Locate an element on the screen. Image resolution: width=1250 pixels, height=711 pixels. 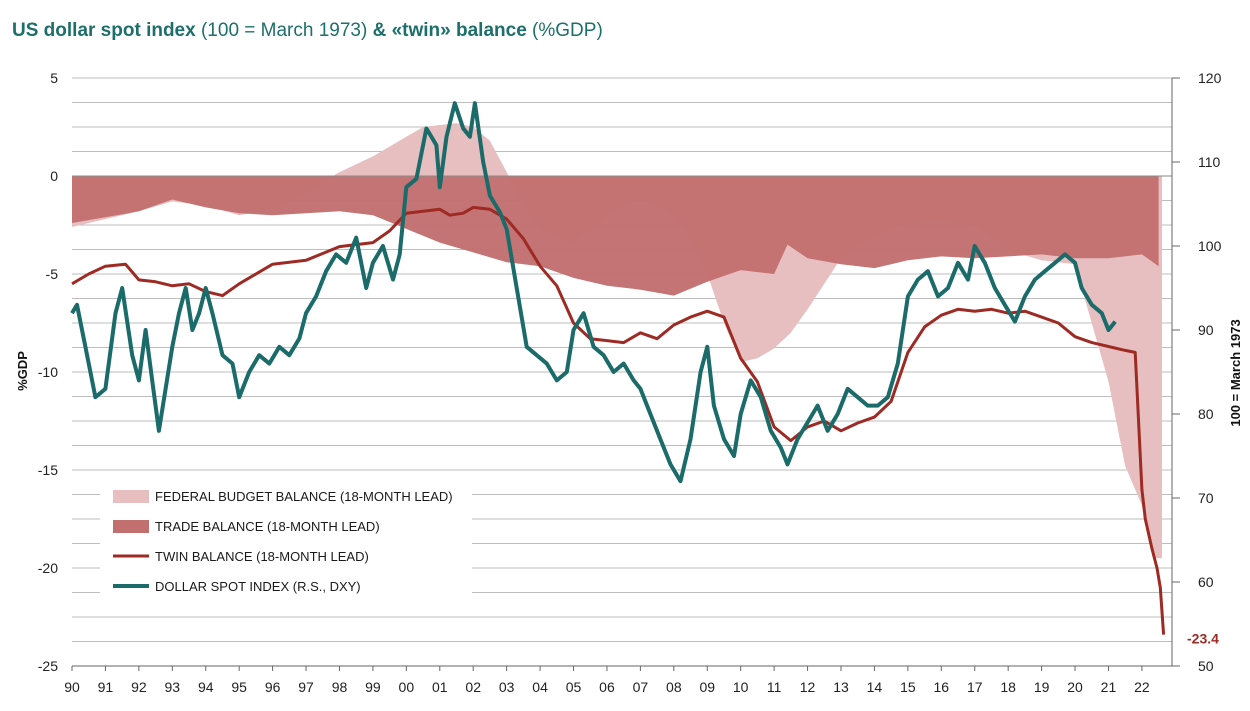
y-right-tick-label: 110 is located at coordinates (1209, 162).